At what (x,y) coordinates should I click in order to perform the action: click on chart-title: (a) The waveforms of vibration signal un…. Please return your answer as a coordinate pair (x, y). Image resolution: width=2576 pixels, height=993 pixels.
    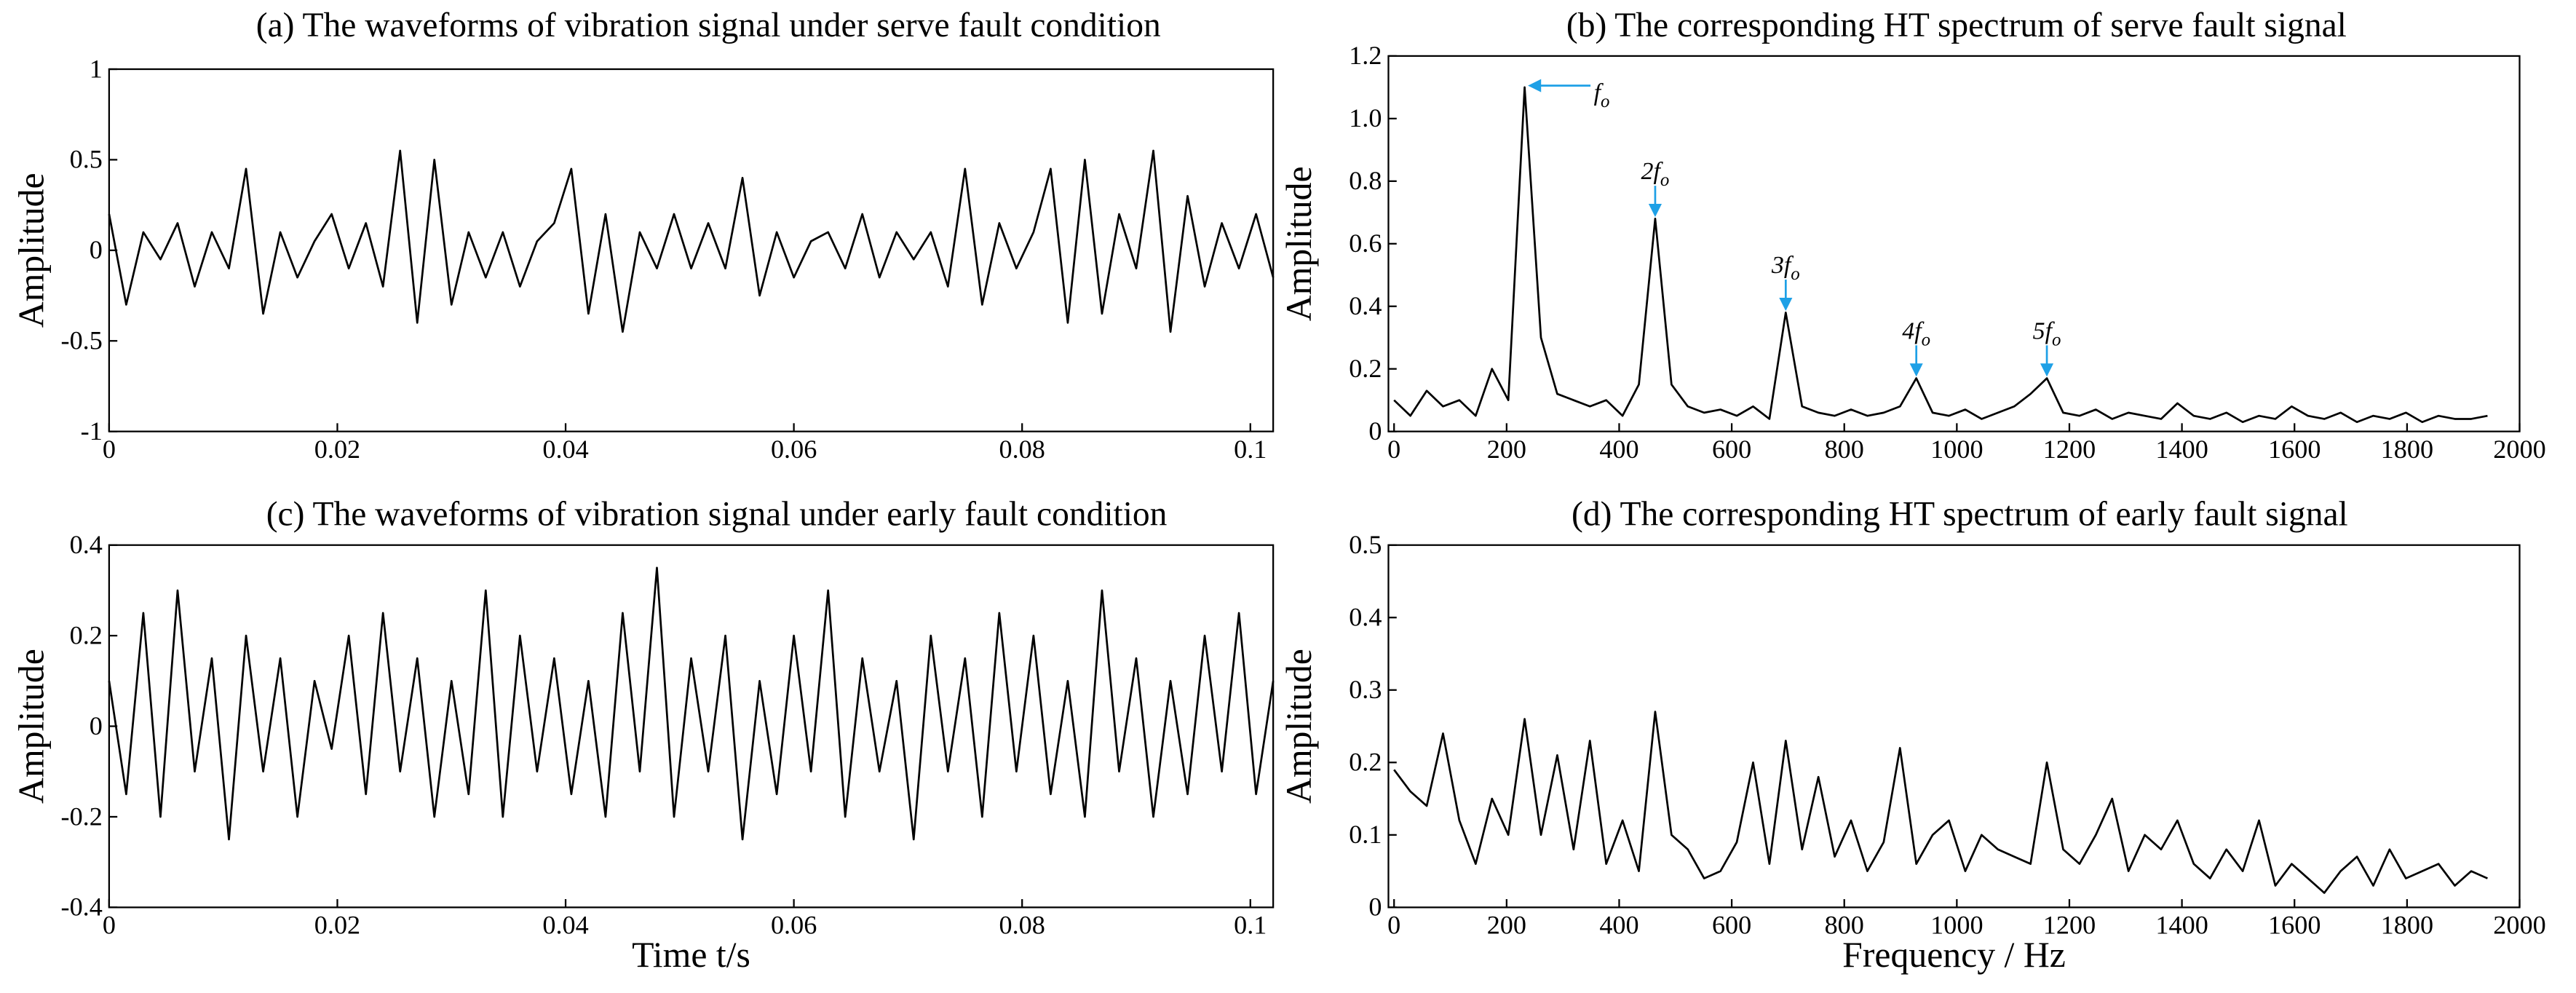
    Looking at the image, I should click on (708, 25).